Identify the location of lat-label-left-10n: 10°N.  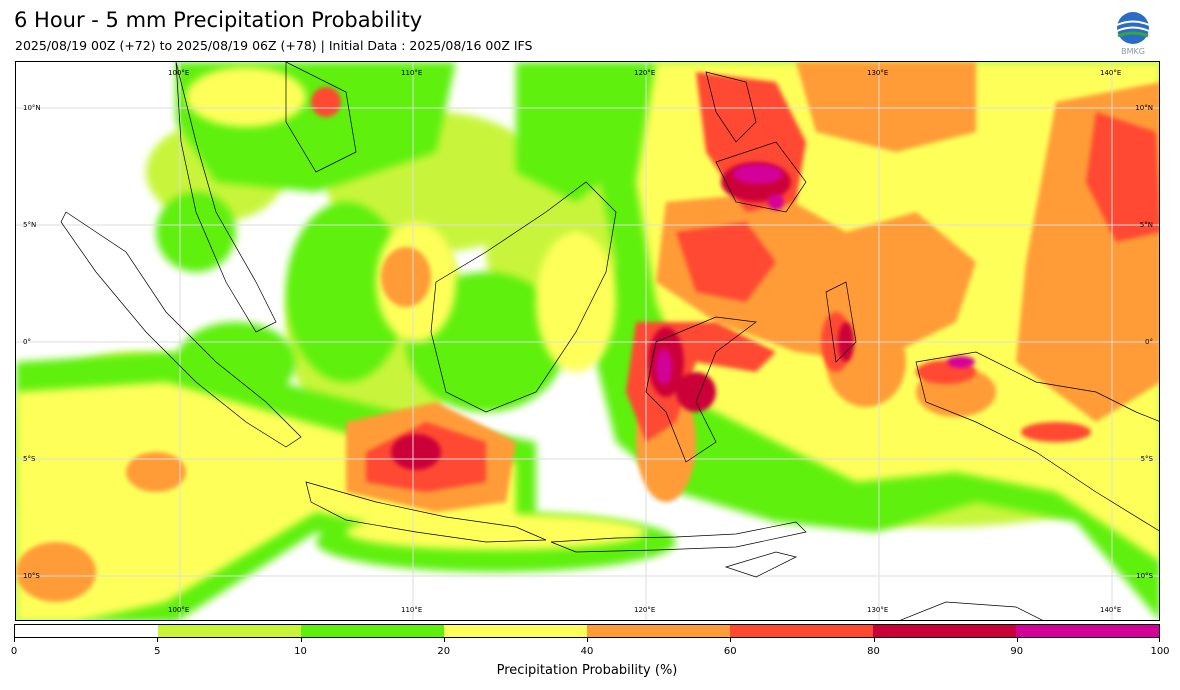
(32, 108).